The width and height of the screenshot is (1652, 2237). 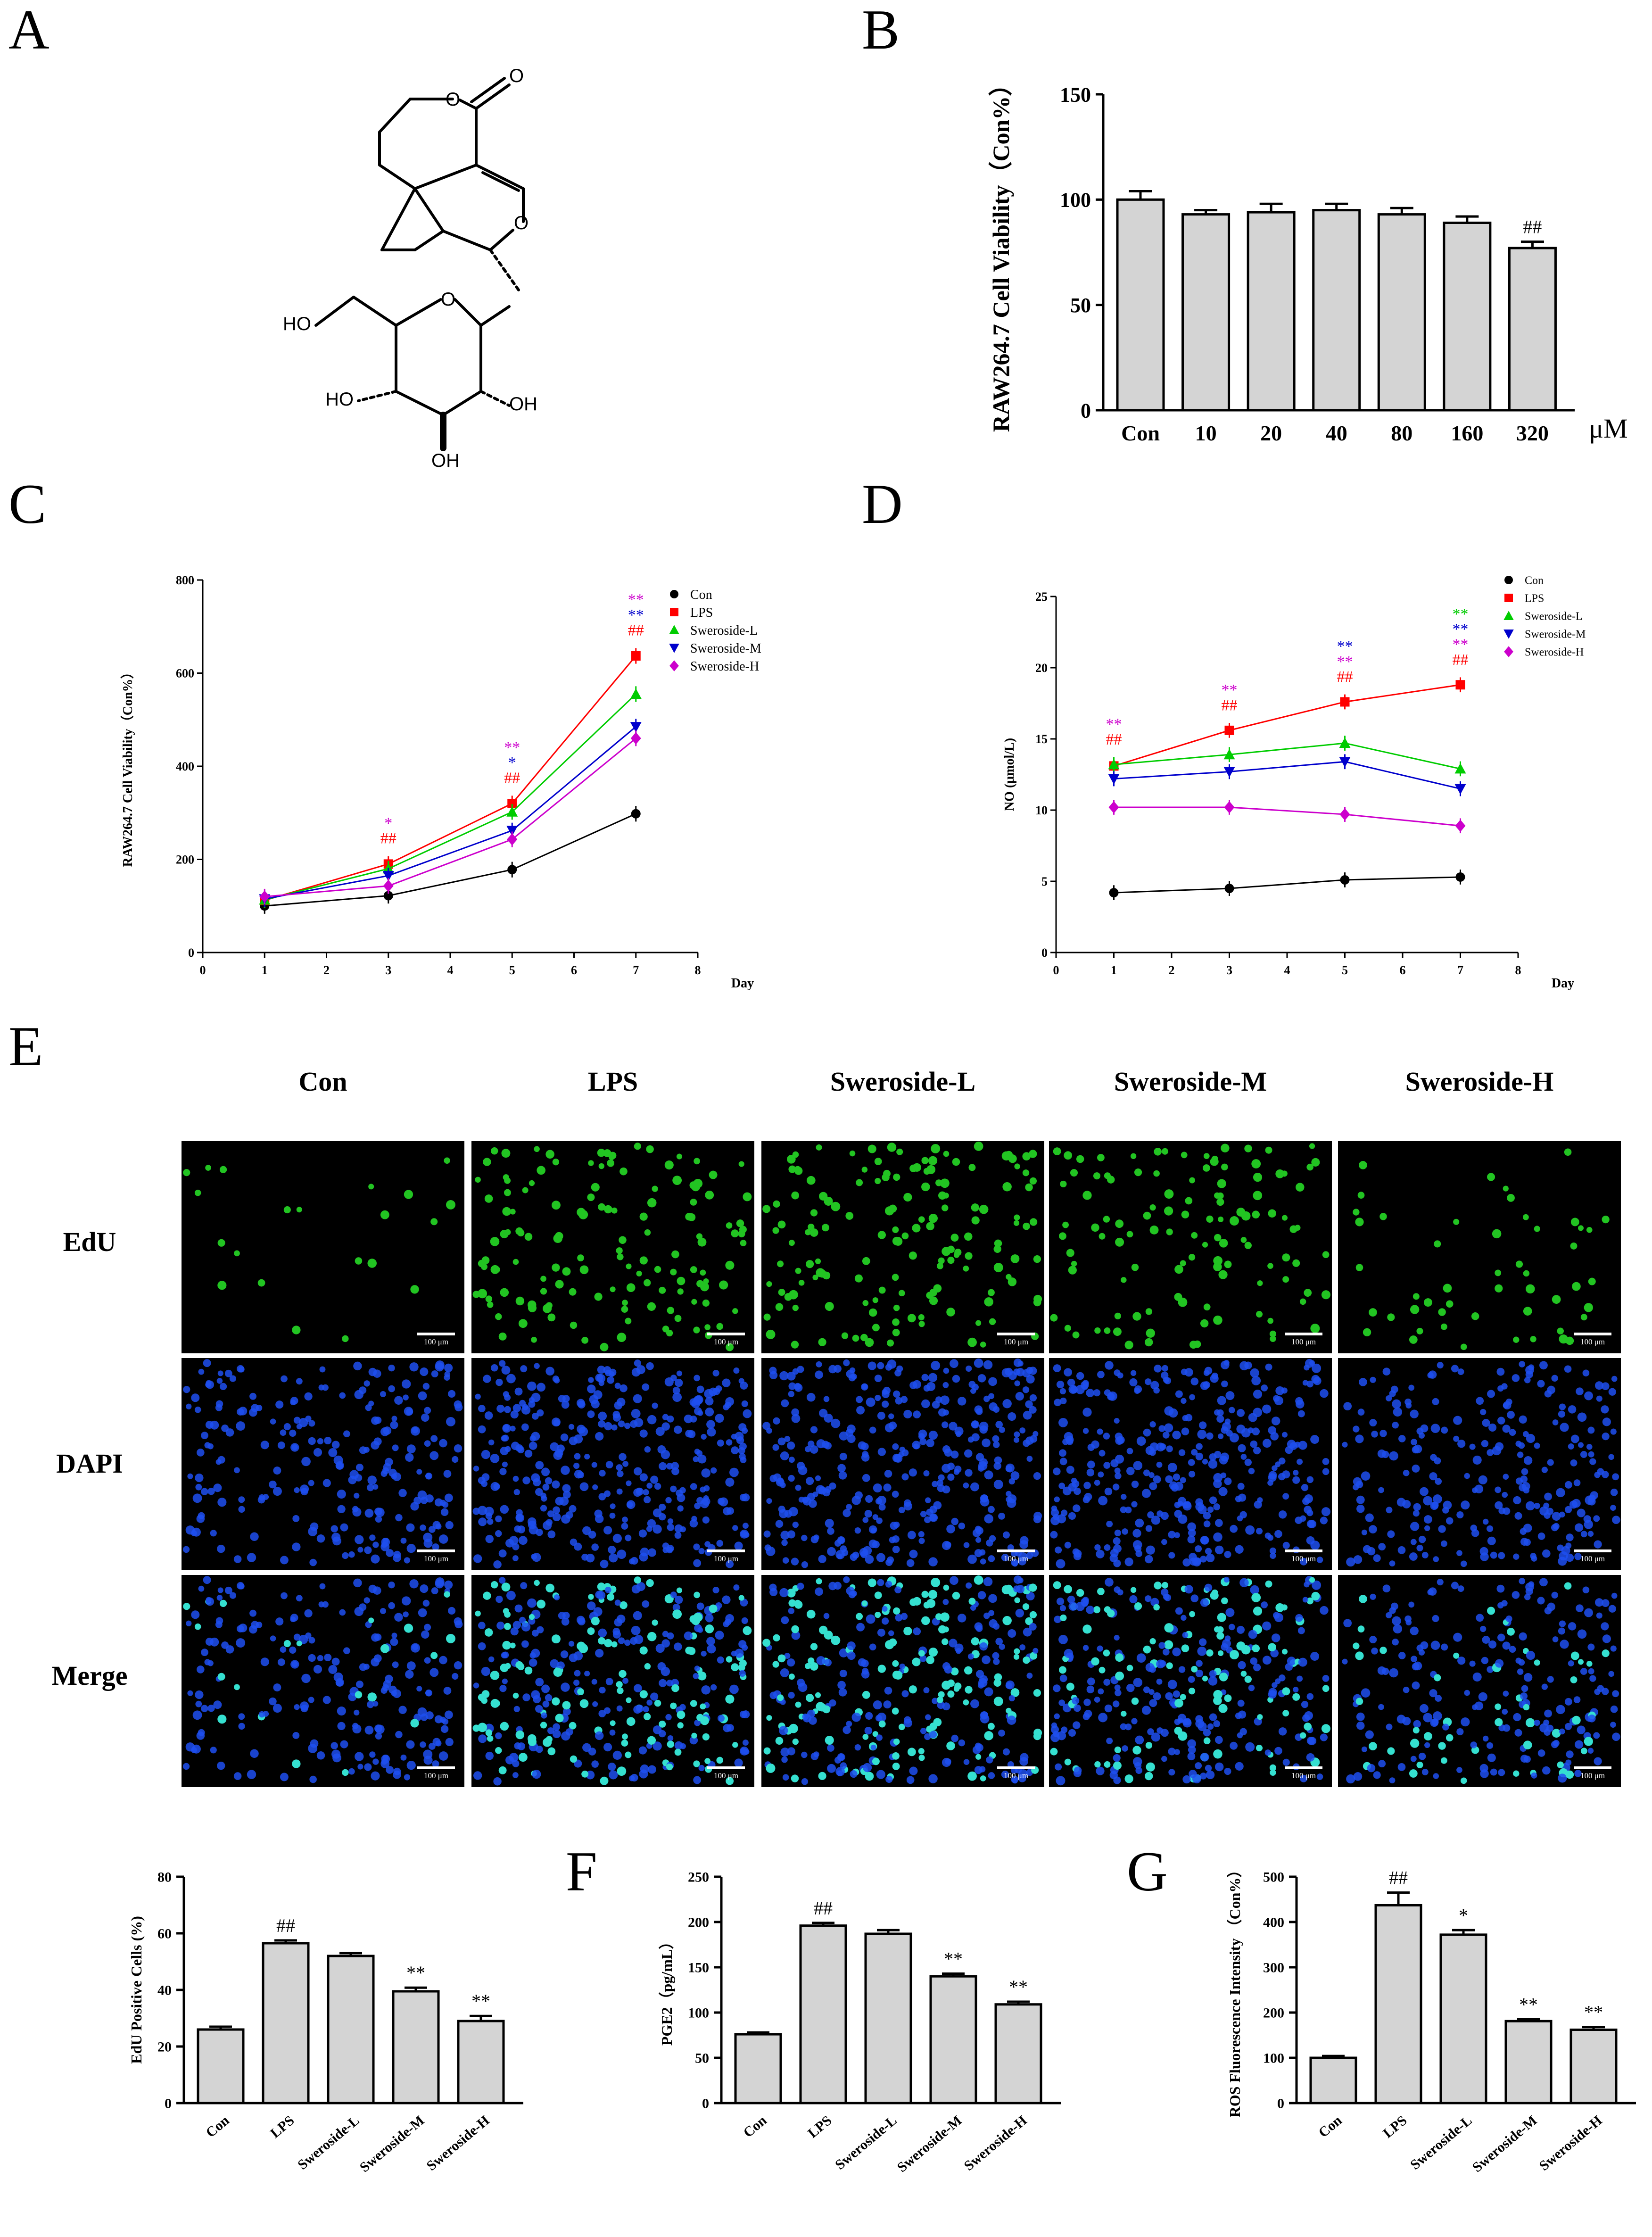 I want to click on bar, so click(x=286, y=2023).